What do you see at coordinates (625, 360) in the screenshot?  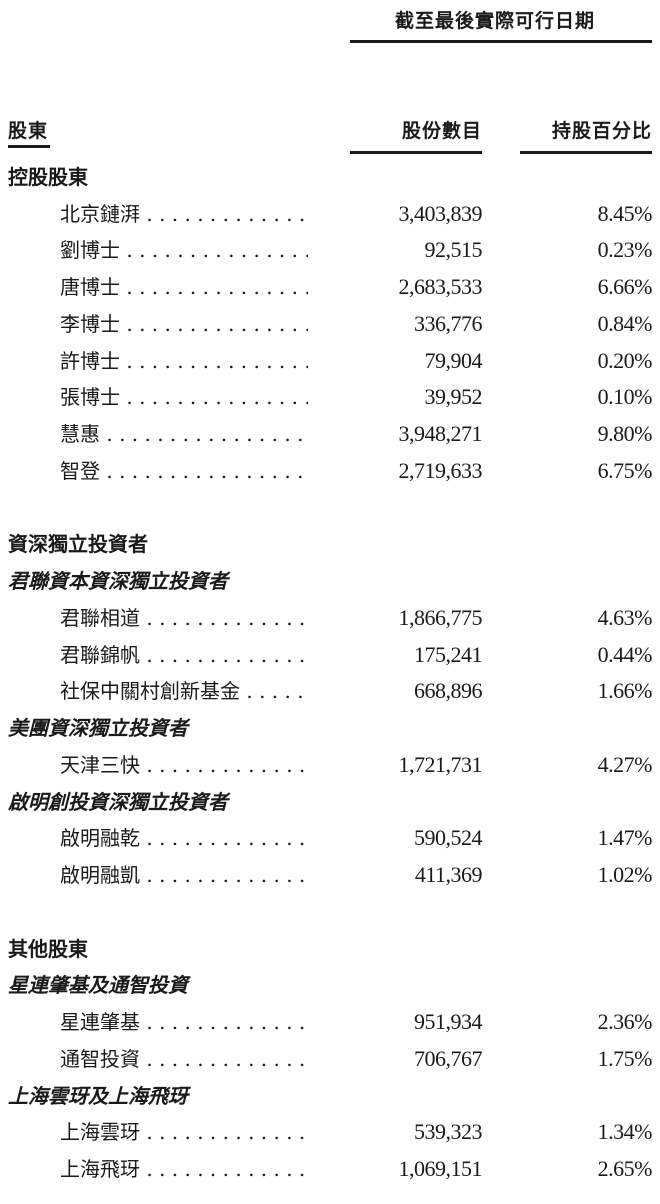 I see `shareholding-percent: 0.20%` at bounding box center [625, 360].